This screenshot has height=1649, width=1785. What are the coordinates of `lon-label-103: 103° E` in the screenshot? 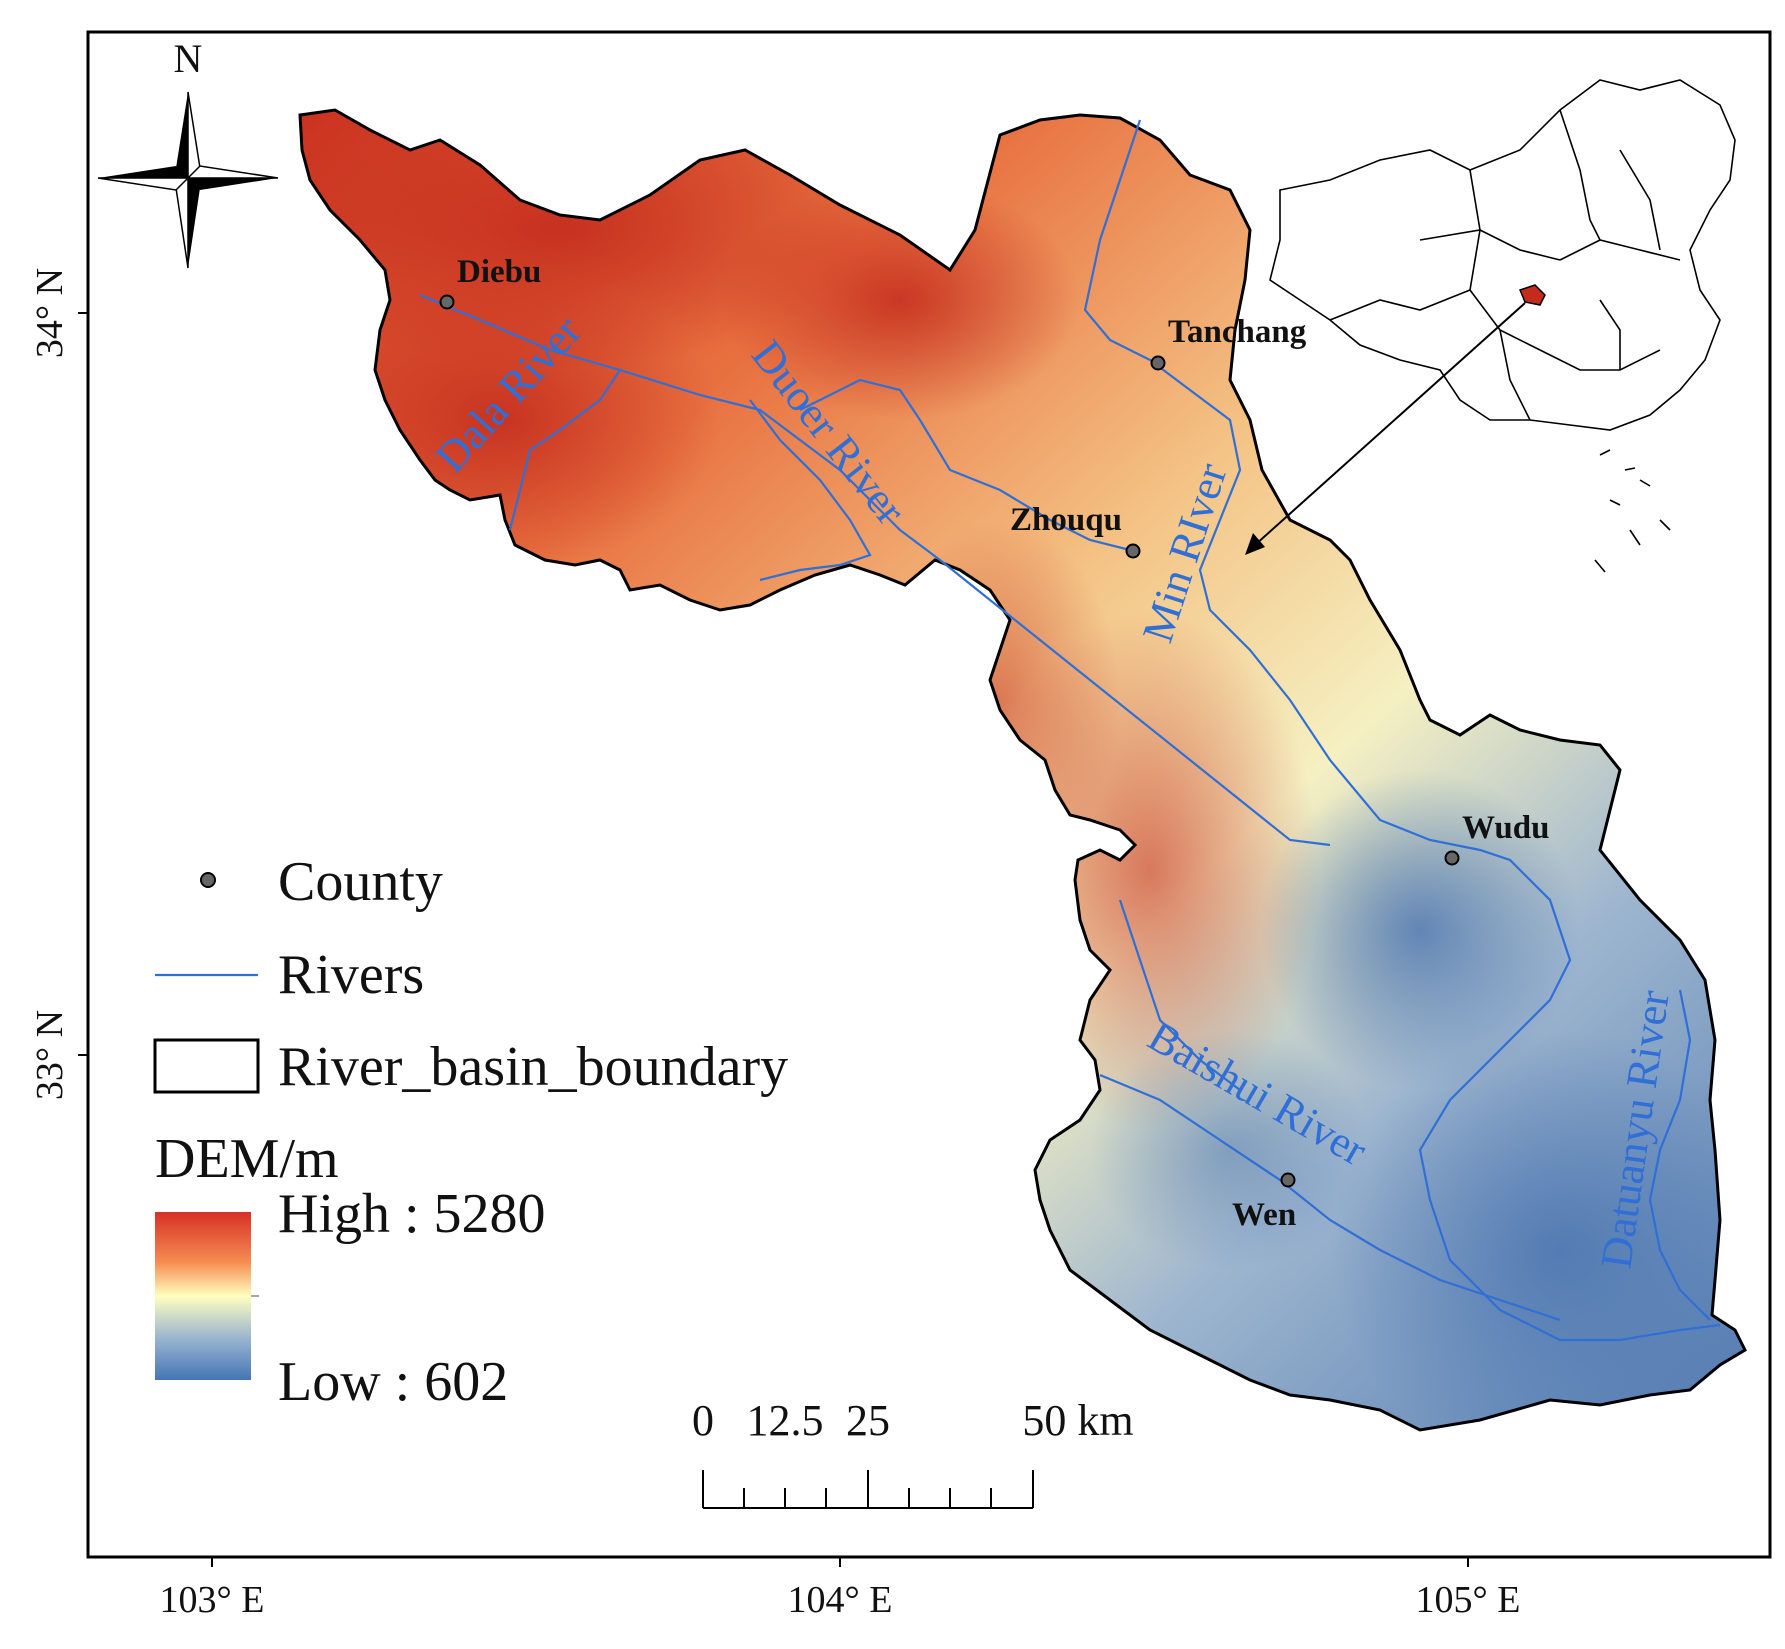 It's located at (212, 1600).